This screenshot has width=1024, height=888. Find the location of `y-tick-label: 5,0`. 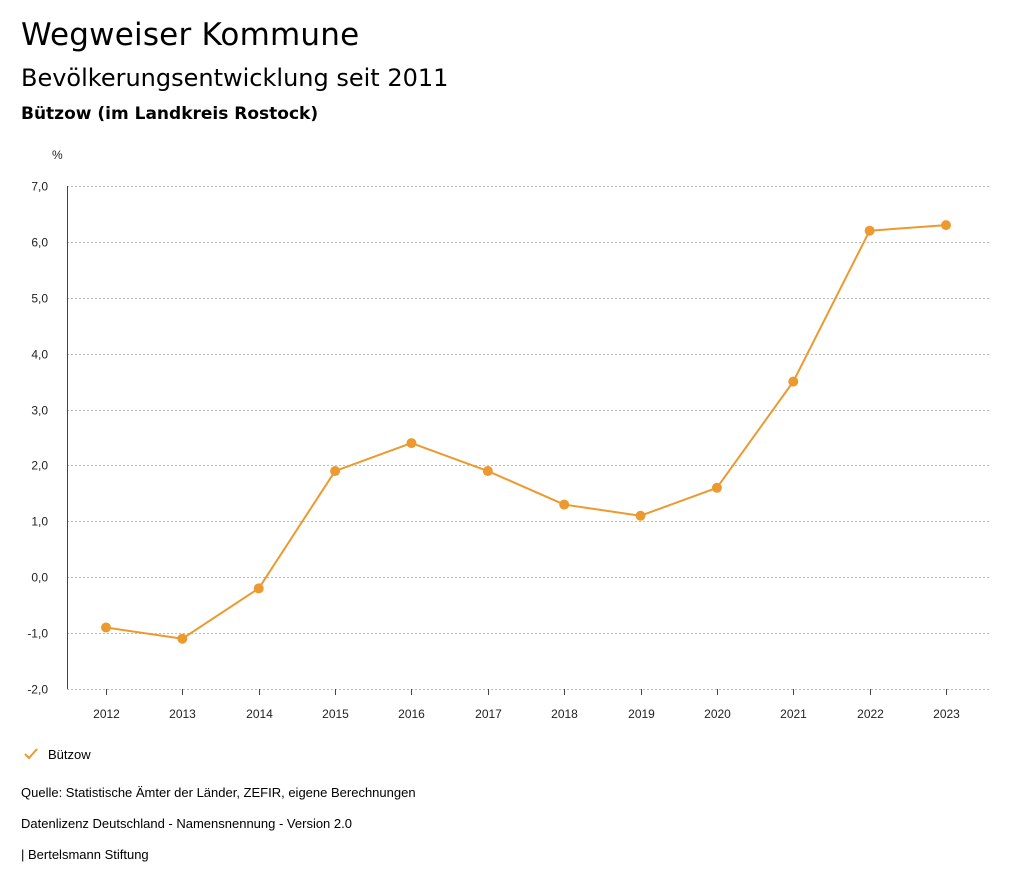

y-tick-label: 5,0 is located at coordinates (39, 299).